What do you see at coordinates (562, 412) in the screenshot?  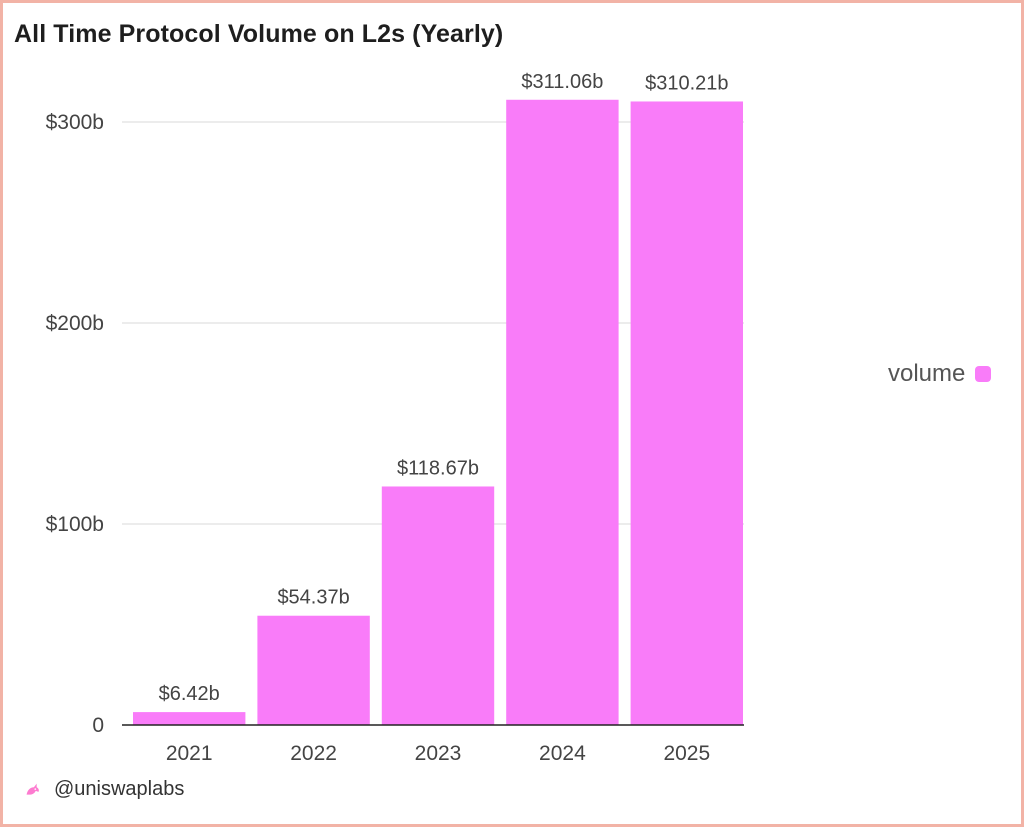 I see `bar-2024` at bounding box center [562, 412].